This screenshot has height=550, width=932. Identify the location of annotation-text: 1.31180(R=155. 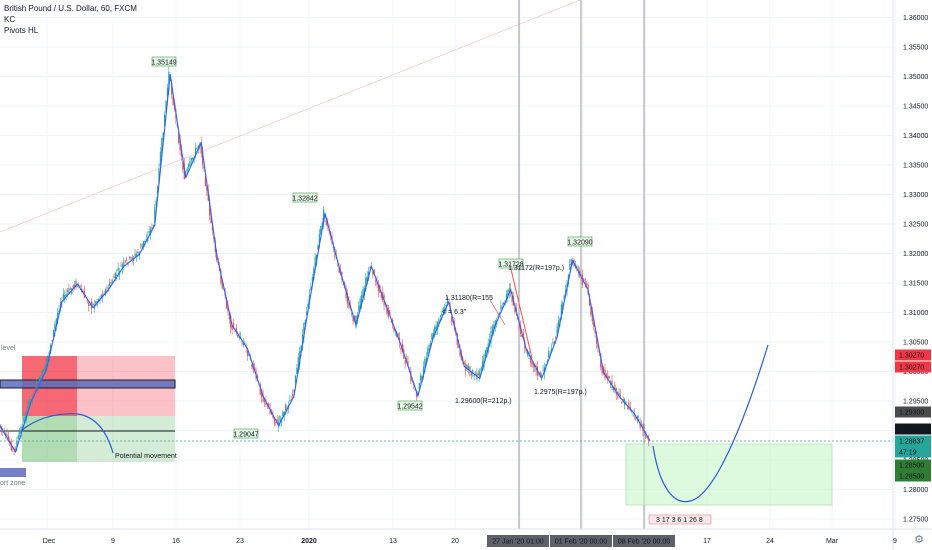
(469, 298).